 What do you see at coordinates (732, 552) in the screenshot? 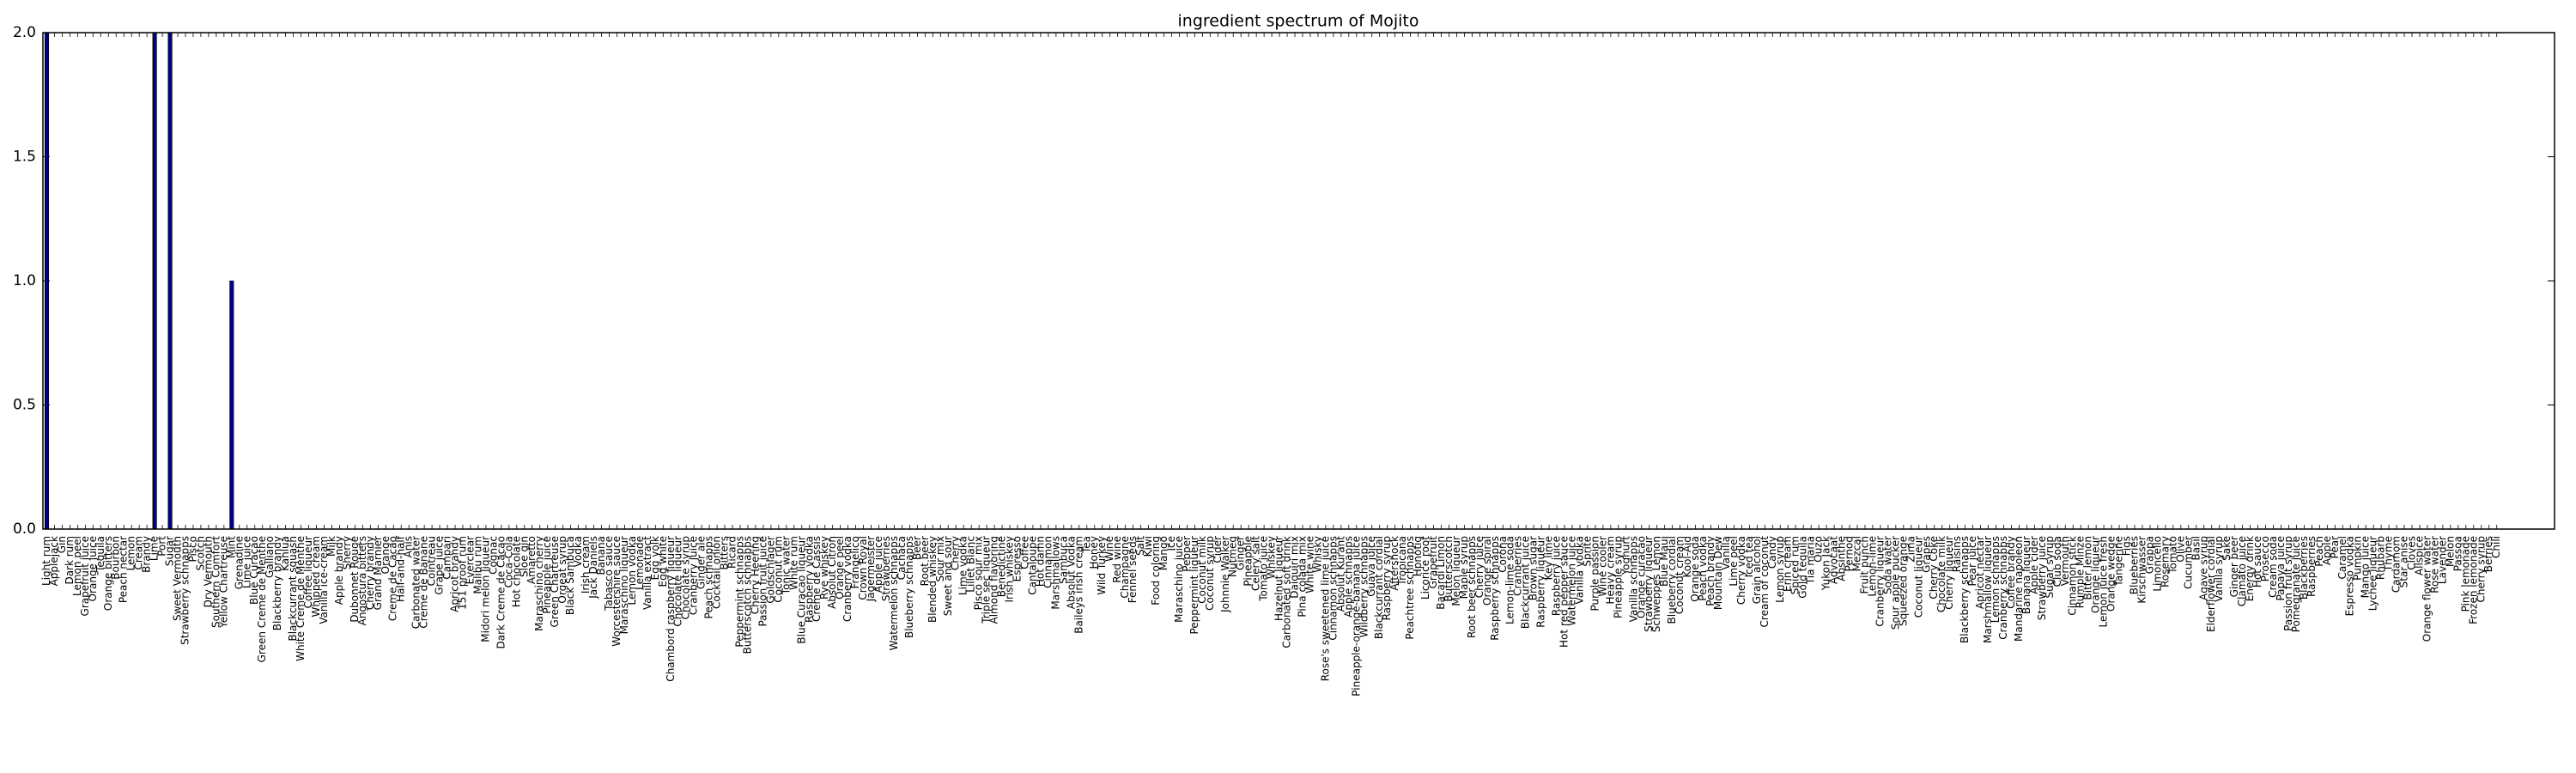
I see `x-tick-label: Ricard` at bounding box center [732, 552].